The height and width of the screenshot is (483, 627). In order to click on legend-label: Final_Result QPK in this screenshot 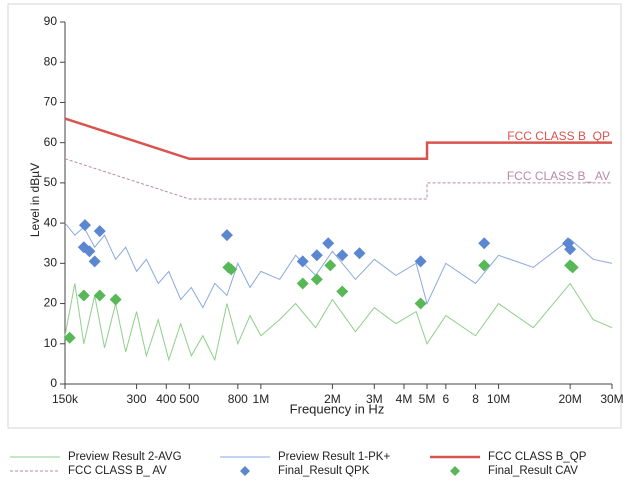, I will do `click(324, 471)`.